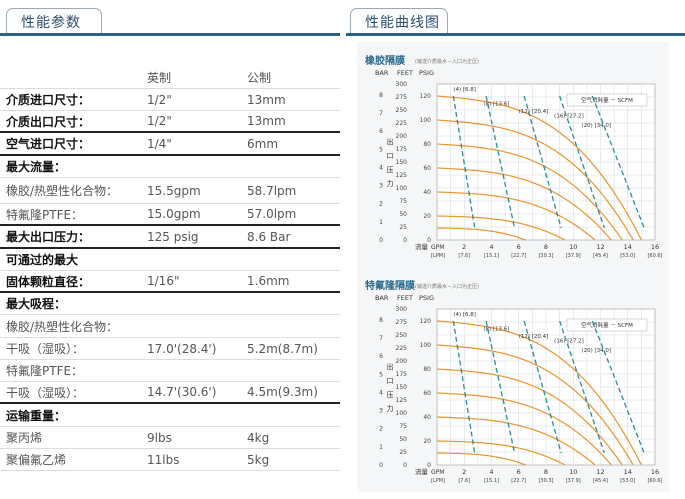 Image resolution: width=685 pixels, height=499 pixels. Describe the element at coordinates (491, 481) in the screenshot. I see `lpm-tick-label: [15.1]` at that location.